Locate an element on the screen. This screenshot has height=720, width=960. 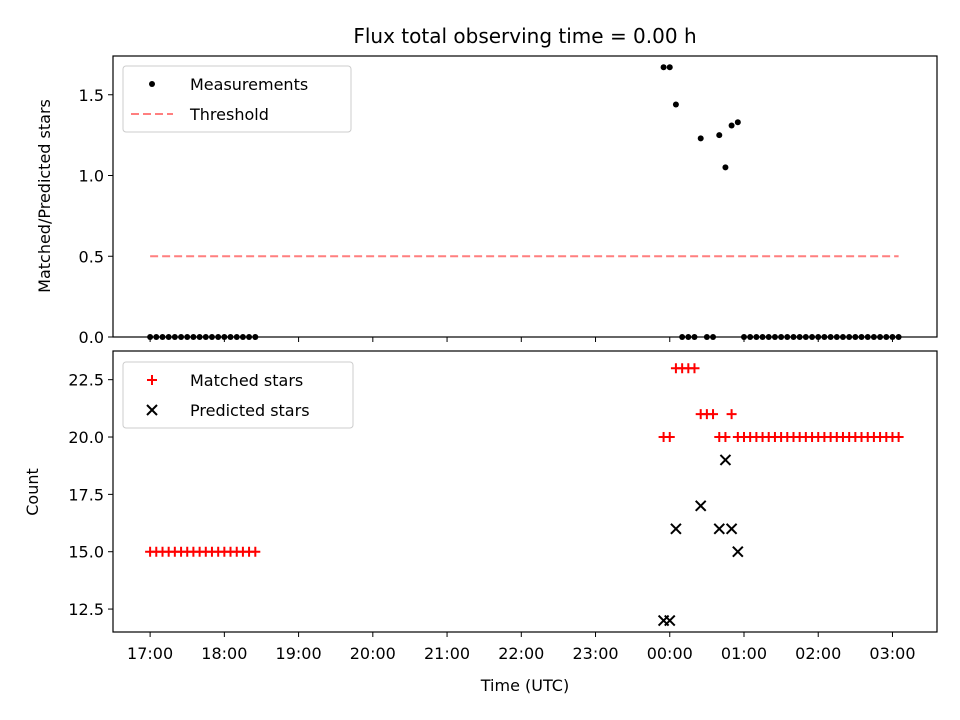
x-tick-label: 00:00 is located at coordinates (670, 653).